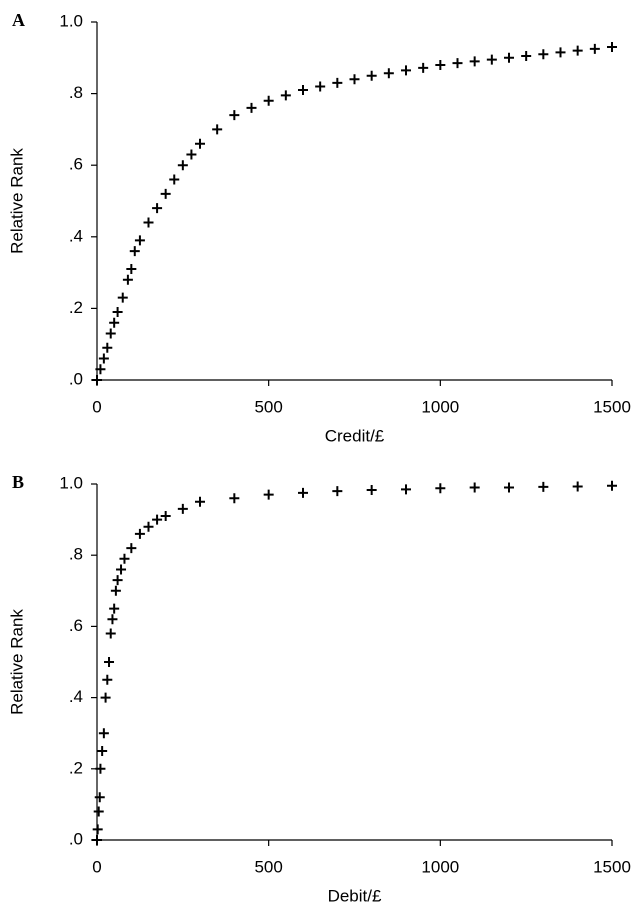 This screenshot has width=635, height=909. I want to click on x-axis-label: Credit/£, so click(355, 435).